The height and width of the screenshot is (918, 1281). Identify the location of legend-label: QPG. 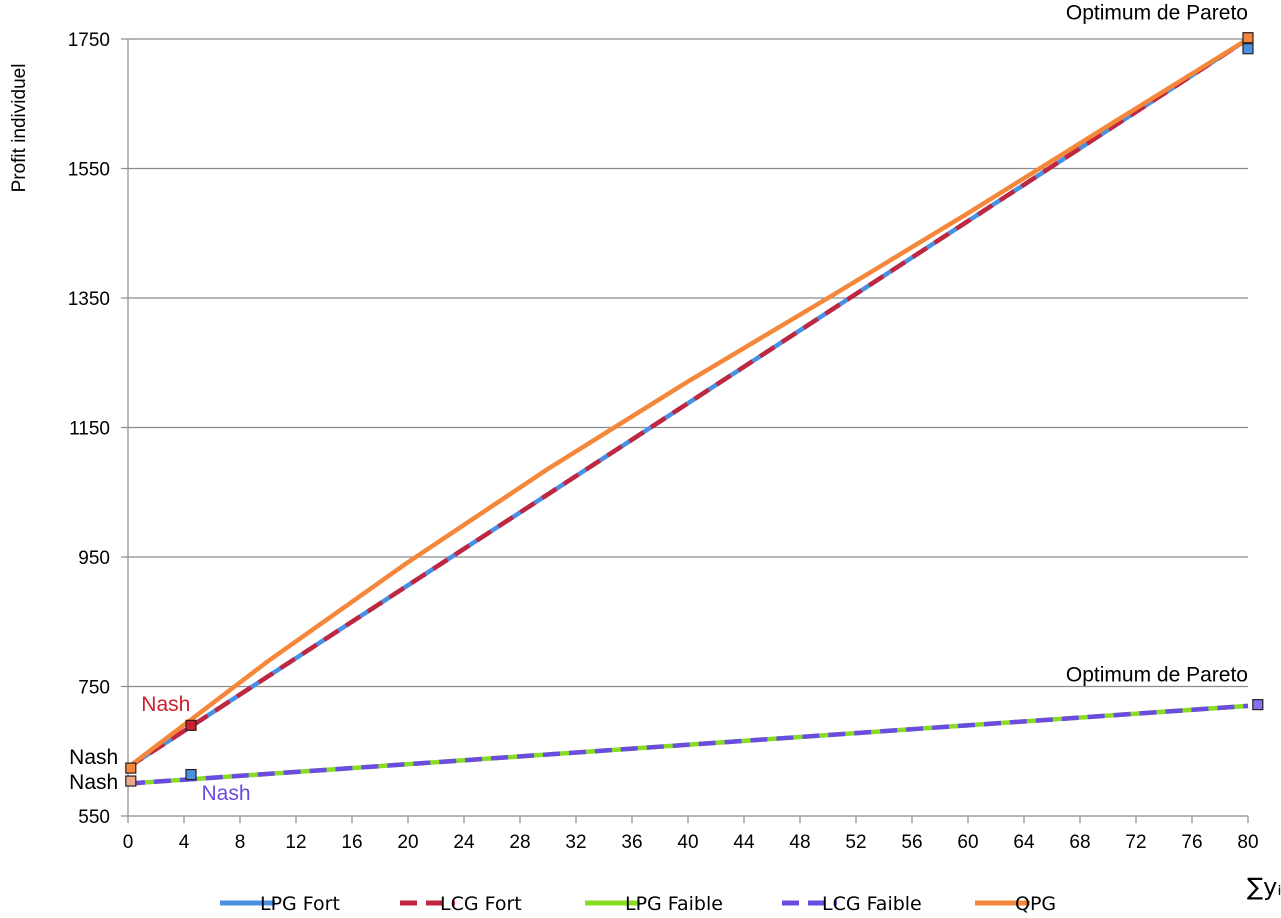
(1035, 904).